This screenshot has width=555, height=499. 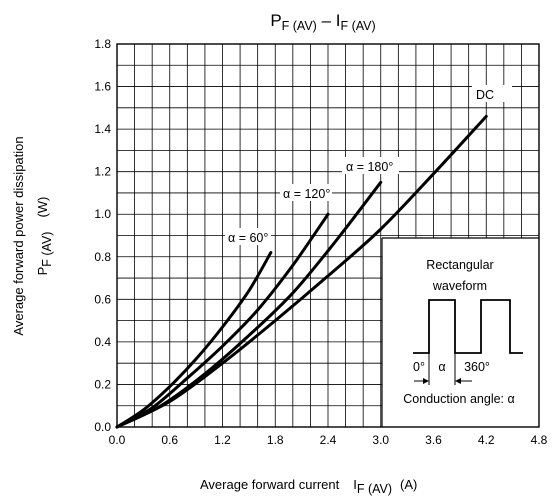 What do you see at coordinates (308, 486) in the screenshot?
I see `x-axis-label: Average forward current IF (AV) (A)` at bounding box center [308, 486].